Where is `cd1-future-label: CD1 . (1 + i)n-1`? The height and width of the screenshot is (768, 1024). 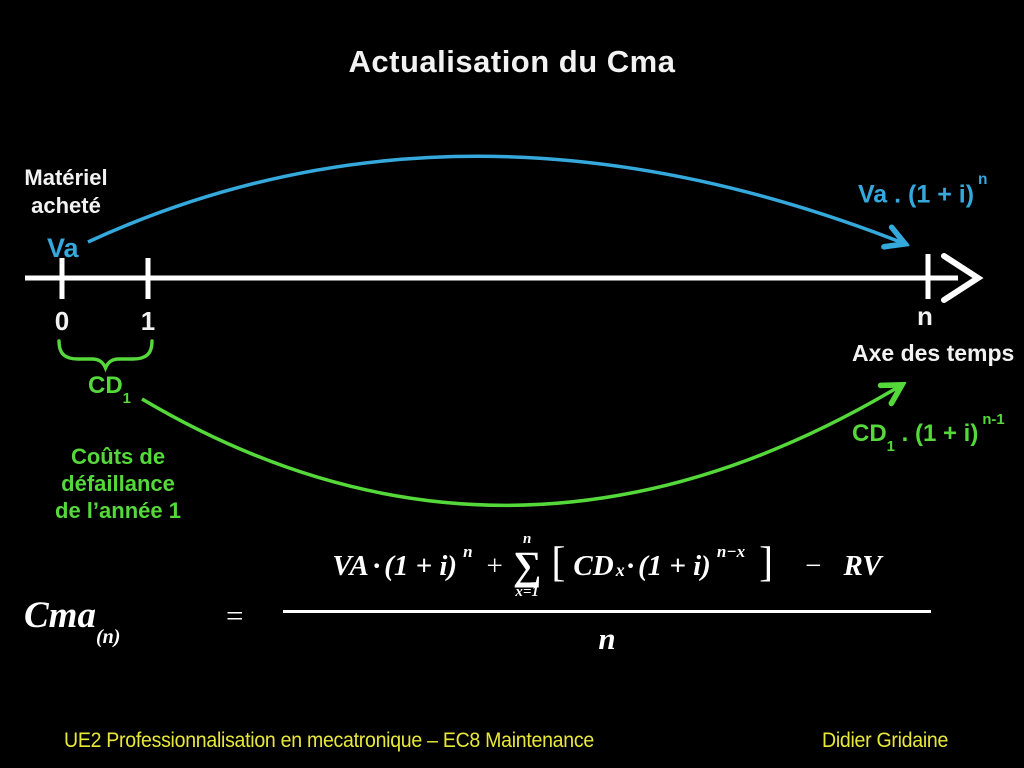 cd1-future-label: CD1 . (1 + i)n-1 is located at coordinates (928, 433).